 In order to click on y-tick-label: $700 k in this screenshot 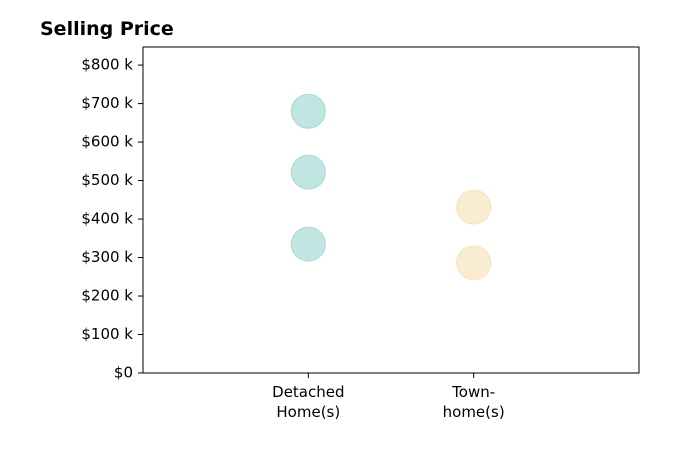, I will do `click(107, 103)`.